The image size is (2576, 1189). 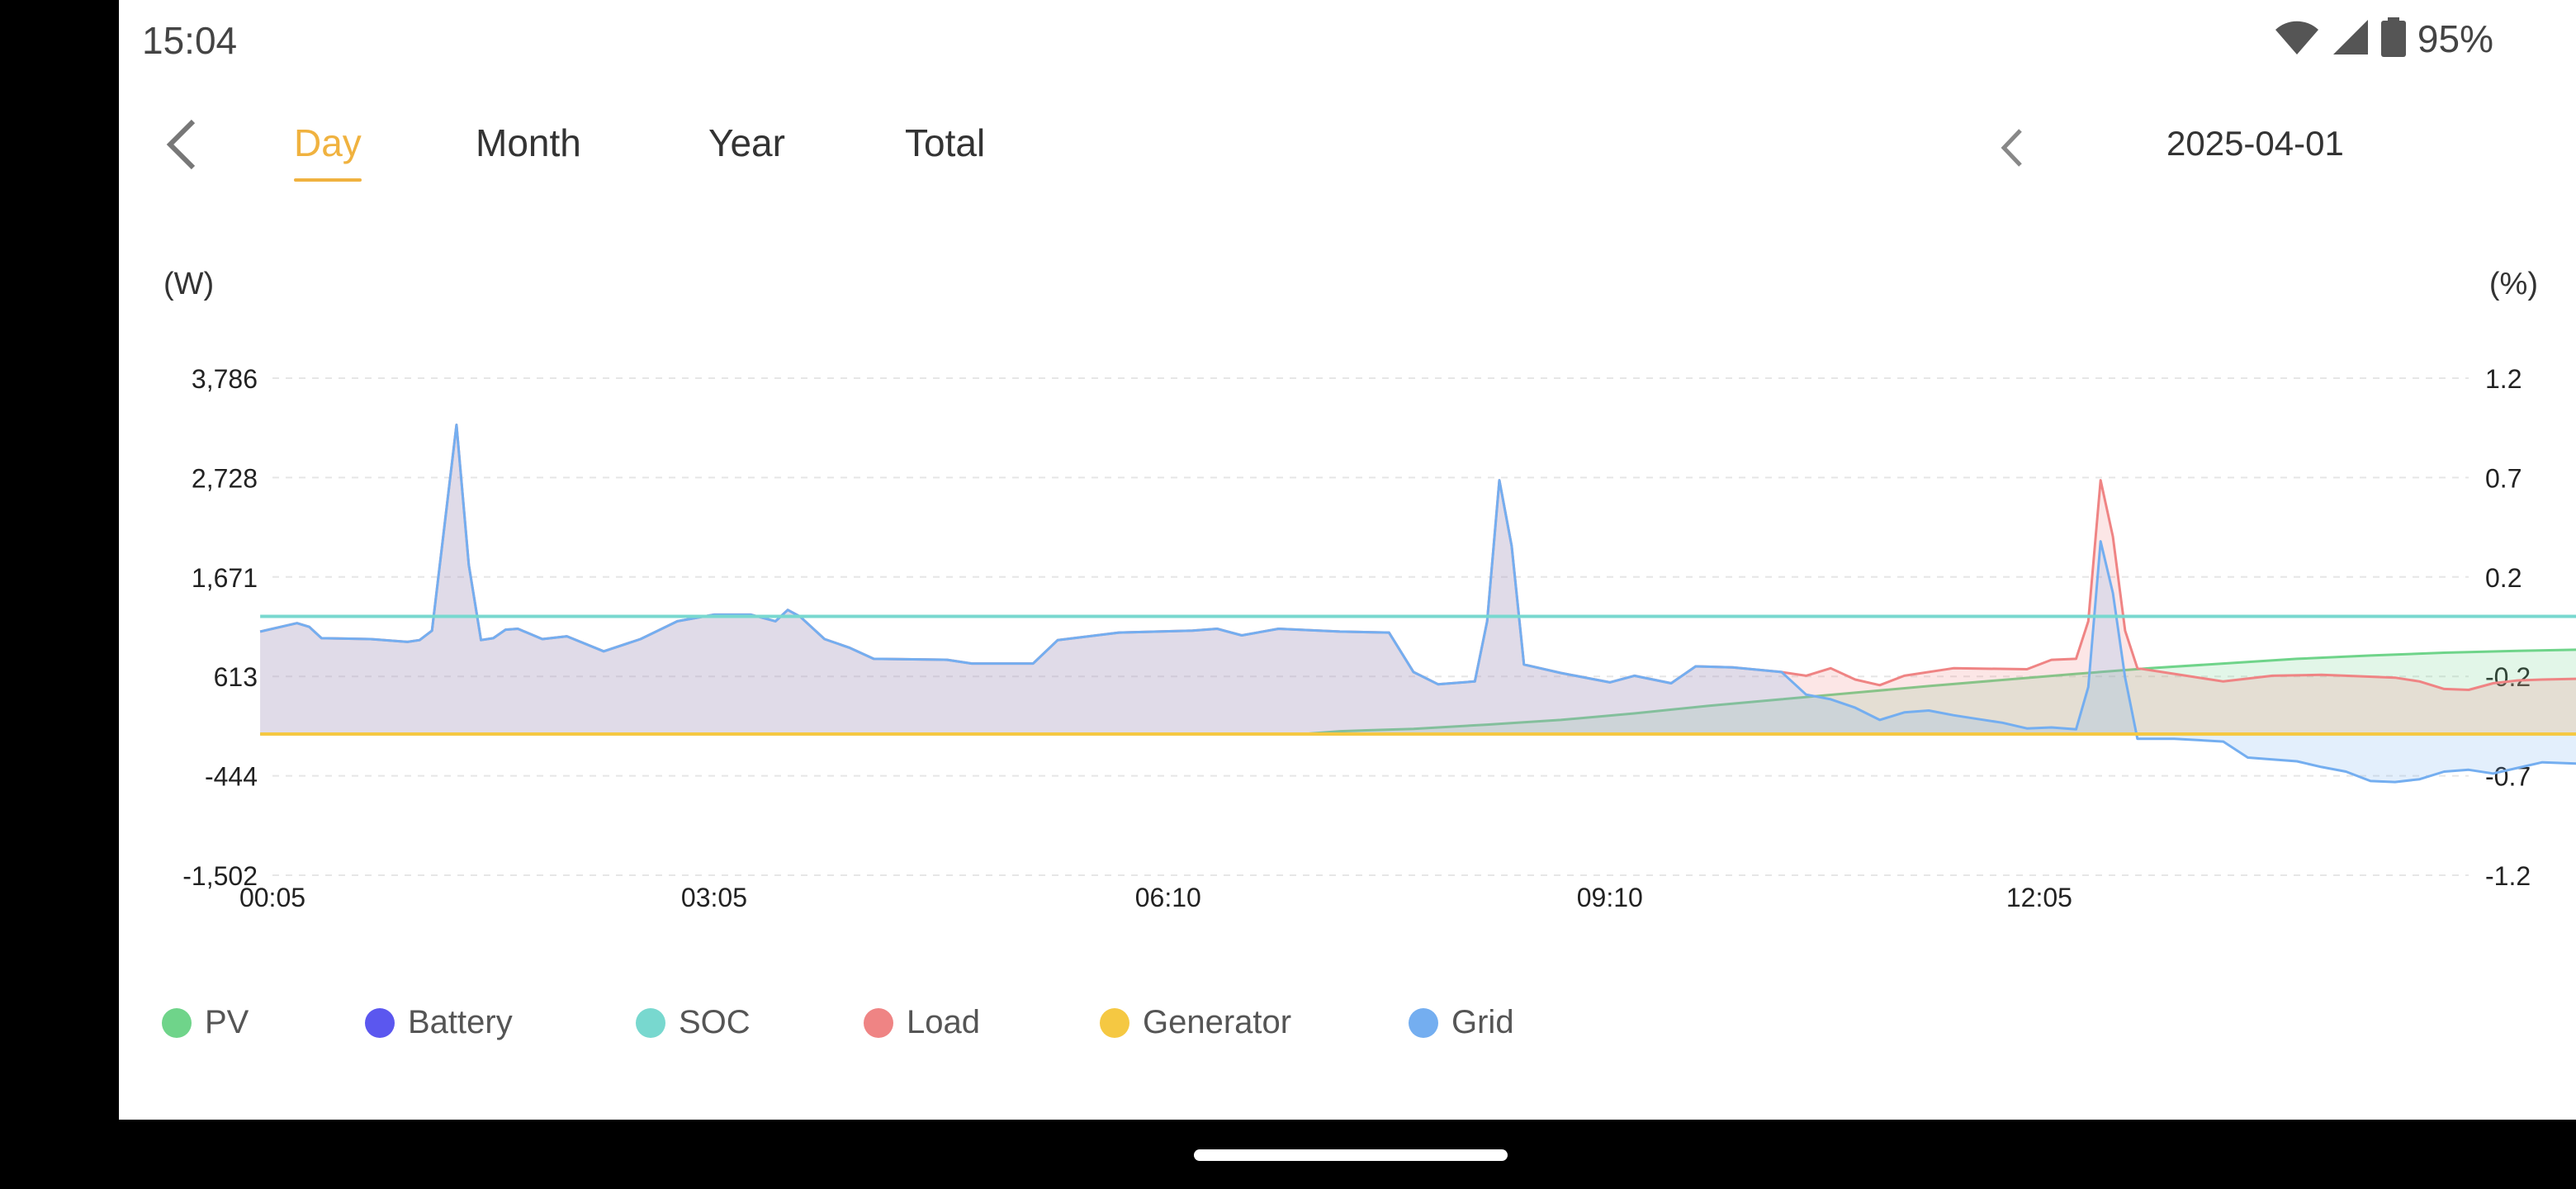 I want to click on y-left-tick-label: 613, so click(x=236, y=677).